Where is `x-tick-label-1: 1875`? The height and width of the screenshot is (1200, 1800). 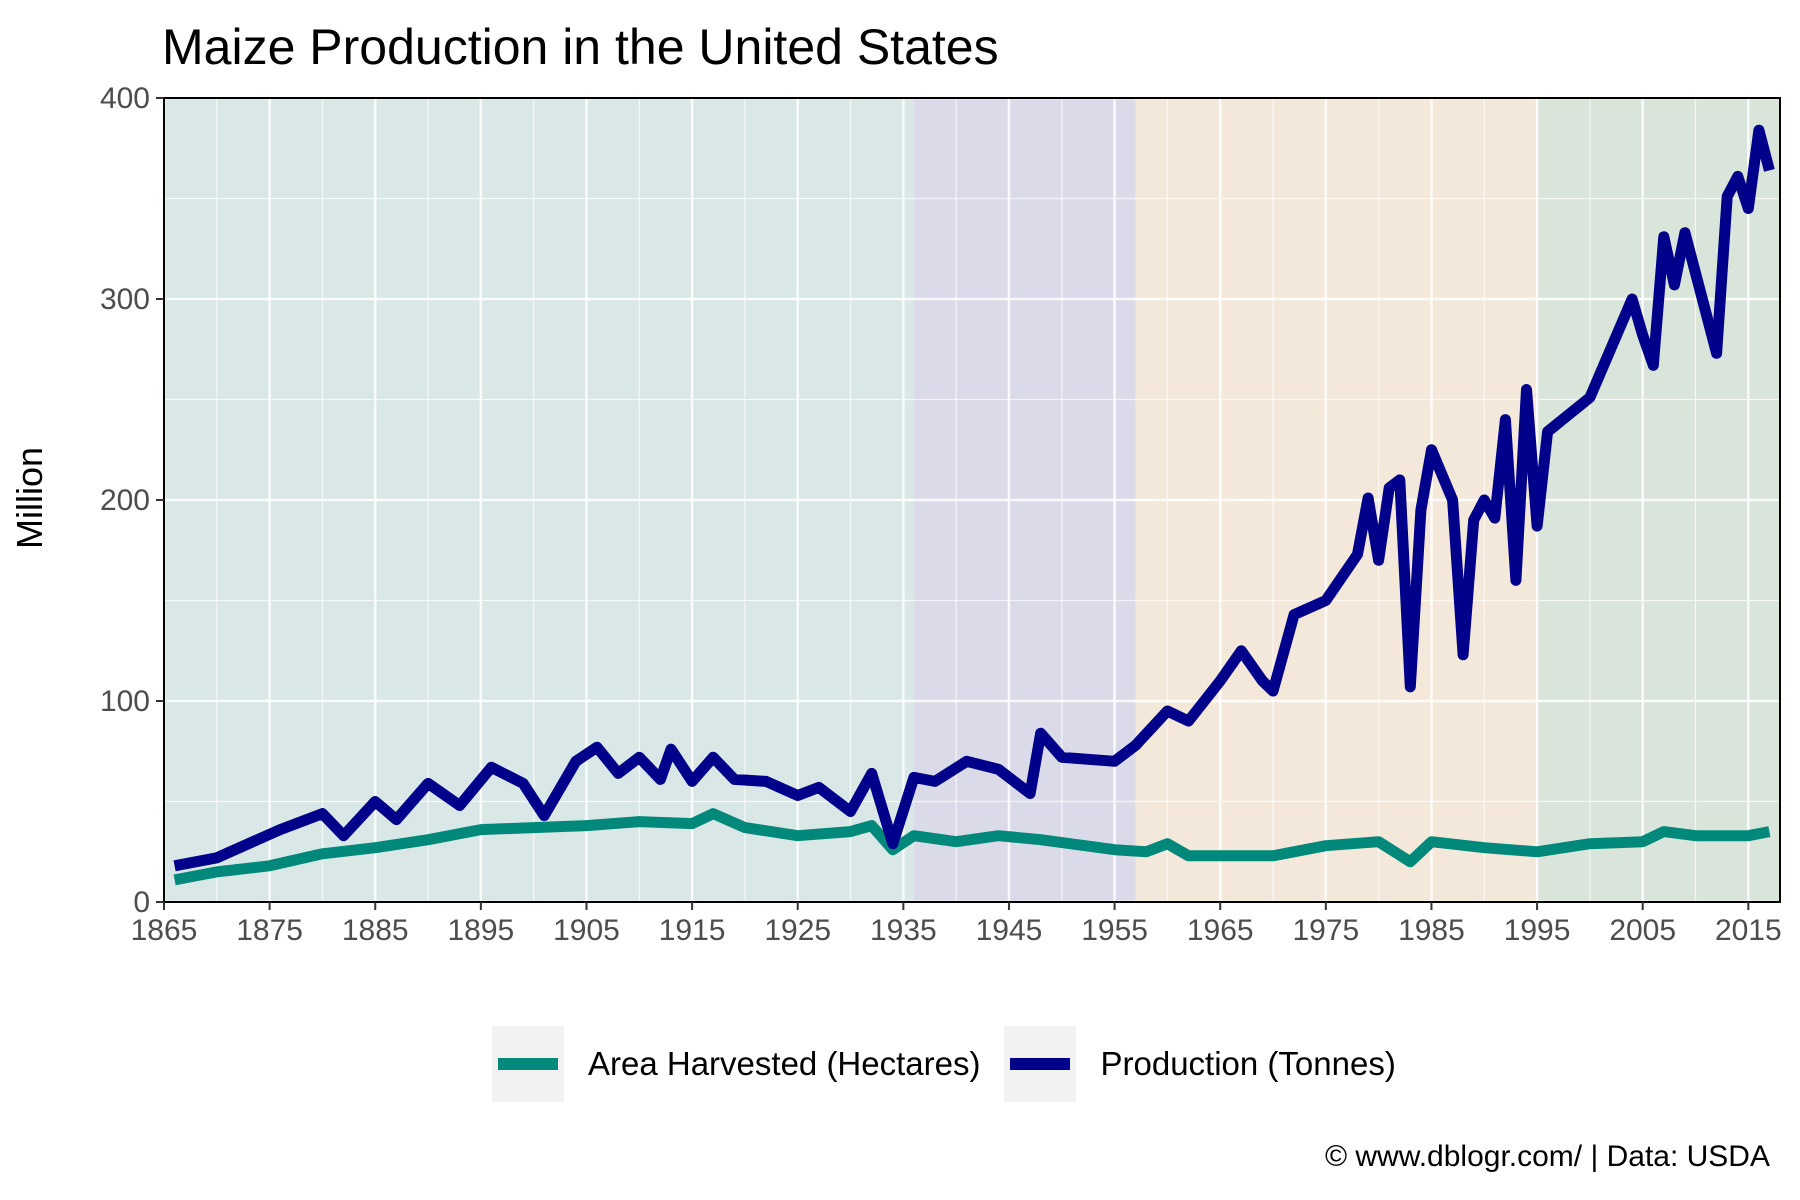
x-tick-label-1: 1875 is located at coordinates (269, 930).